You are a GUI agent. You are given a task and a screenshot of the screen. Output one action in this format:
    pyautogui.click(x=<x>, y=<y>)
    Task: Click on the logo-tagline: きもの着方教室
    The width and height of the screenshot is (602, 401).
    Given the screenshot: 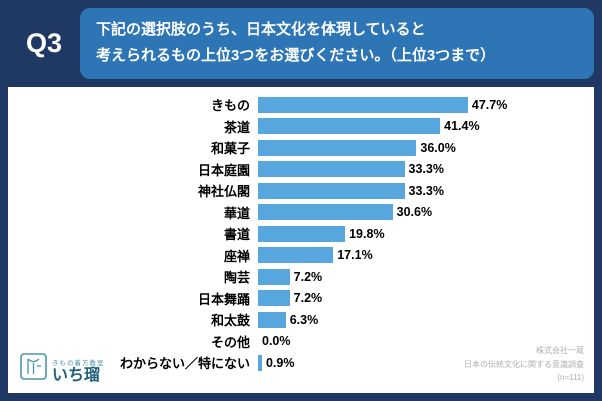 What is the action you would take?
    pyautogui.click(x=78, y=364)
    